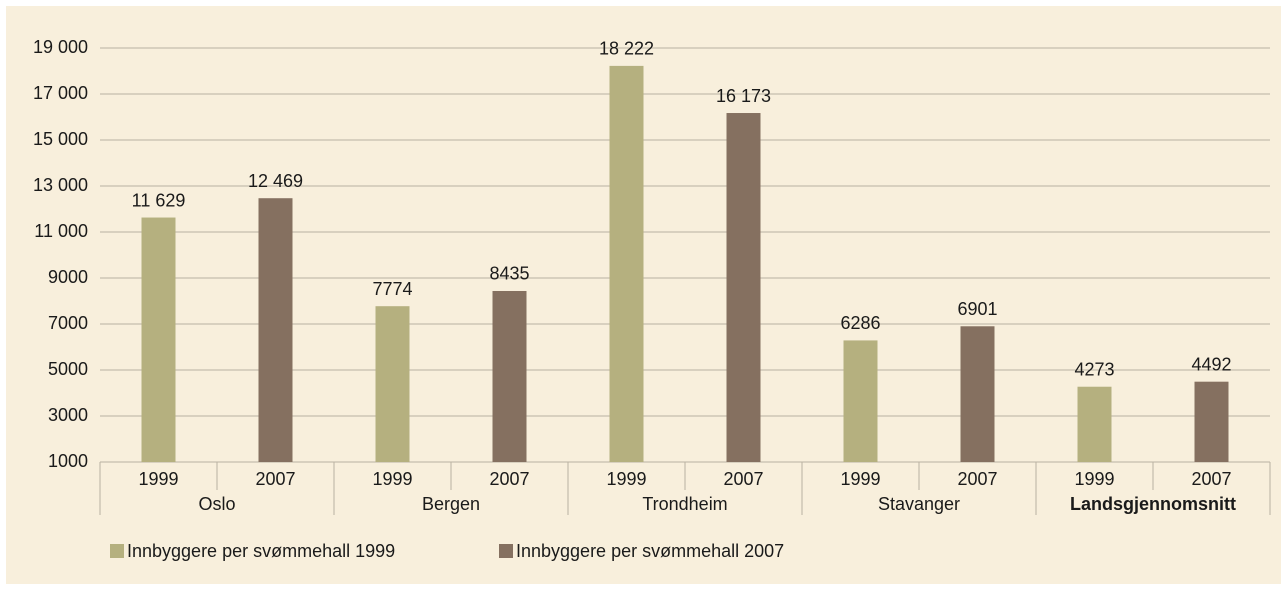  Describe the element at coordinates (60, 93) in the screenshot. I see `y-tick-label: 17 000` at that location.